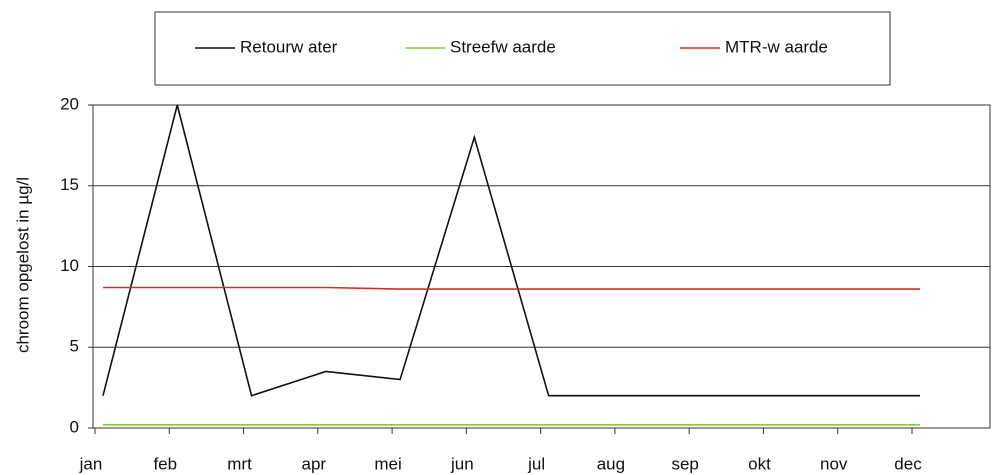  Describe the element at coordinates (289, 46) in the screenshot. I see `legend-label: Retourw ater` at that location.